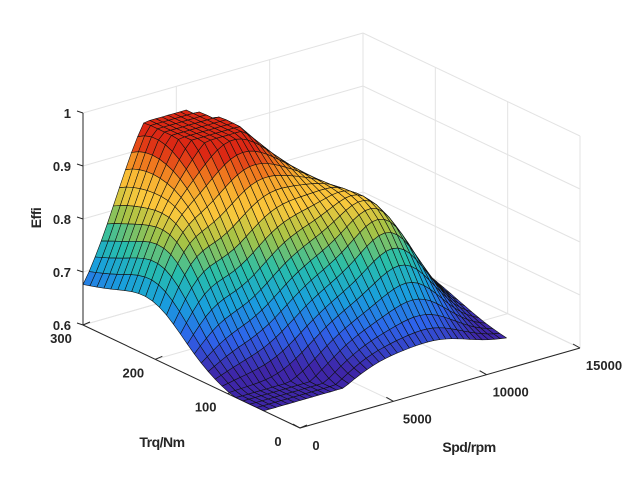 This screenshot has width=640, height=480. What do you see at coordinates (61, 338) in the screenshot?
I see `y-tick-label: 300` at bounding box center [61, 338].